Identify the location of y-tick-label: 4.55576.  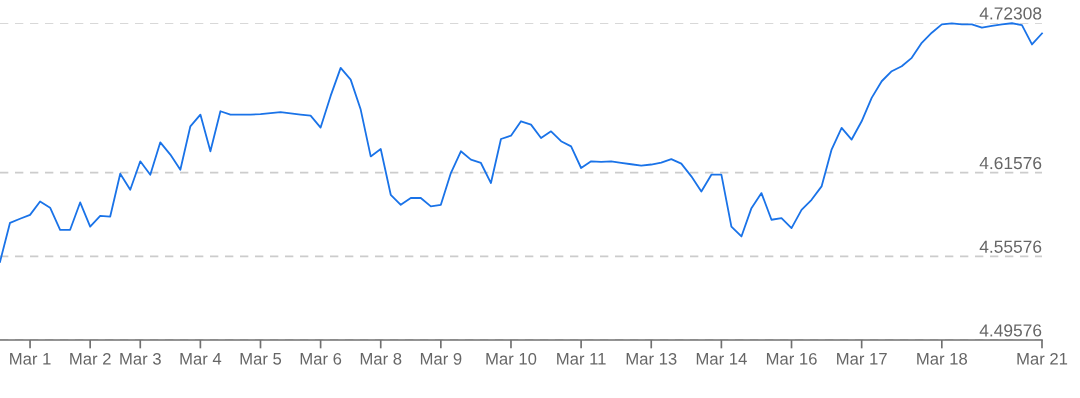
(1010, 246).